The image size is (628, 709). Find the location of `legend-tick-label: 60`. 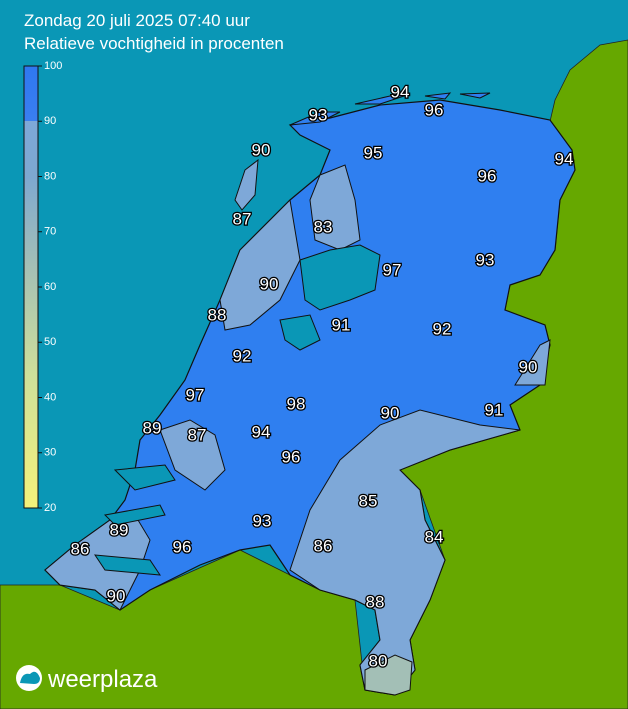

legend-tick-label: 60 is located at coordinates (50, 287).